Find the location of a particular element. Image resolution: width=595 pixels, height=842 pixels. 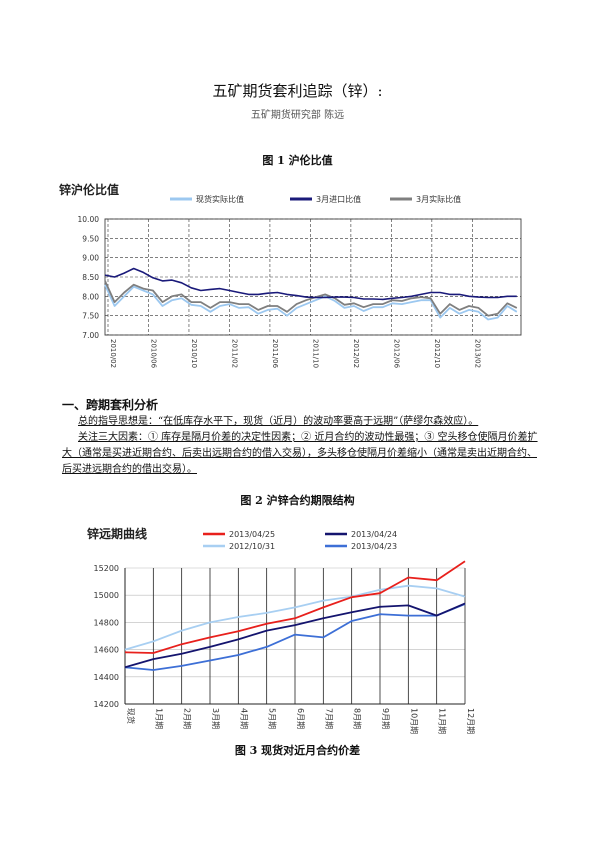

x-tick-label: 11月期 is located at coordinates (442, 721).